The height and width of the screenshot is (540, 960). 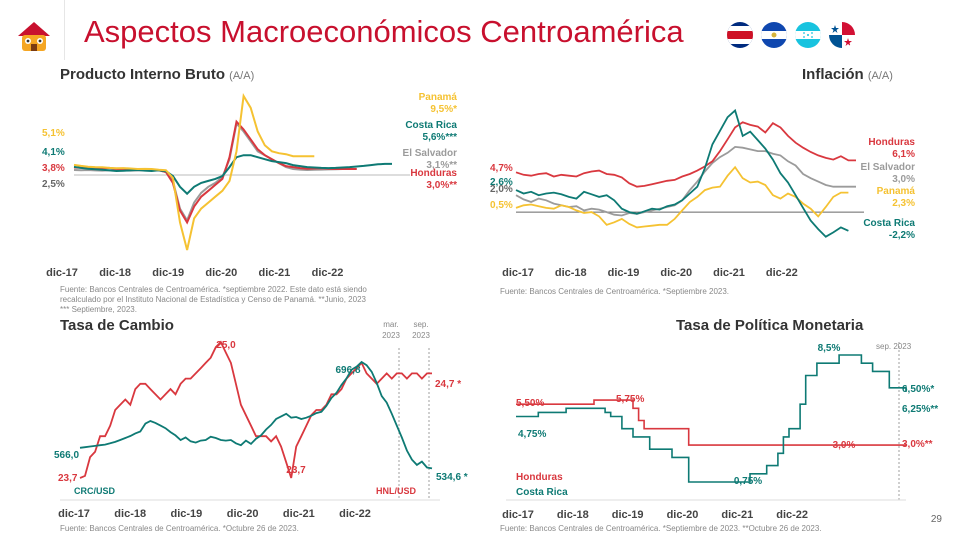 I want to click on policy-annotation: 6,50%*, so click(x=918, y=389).